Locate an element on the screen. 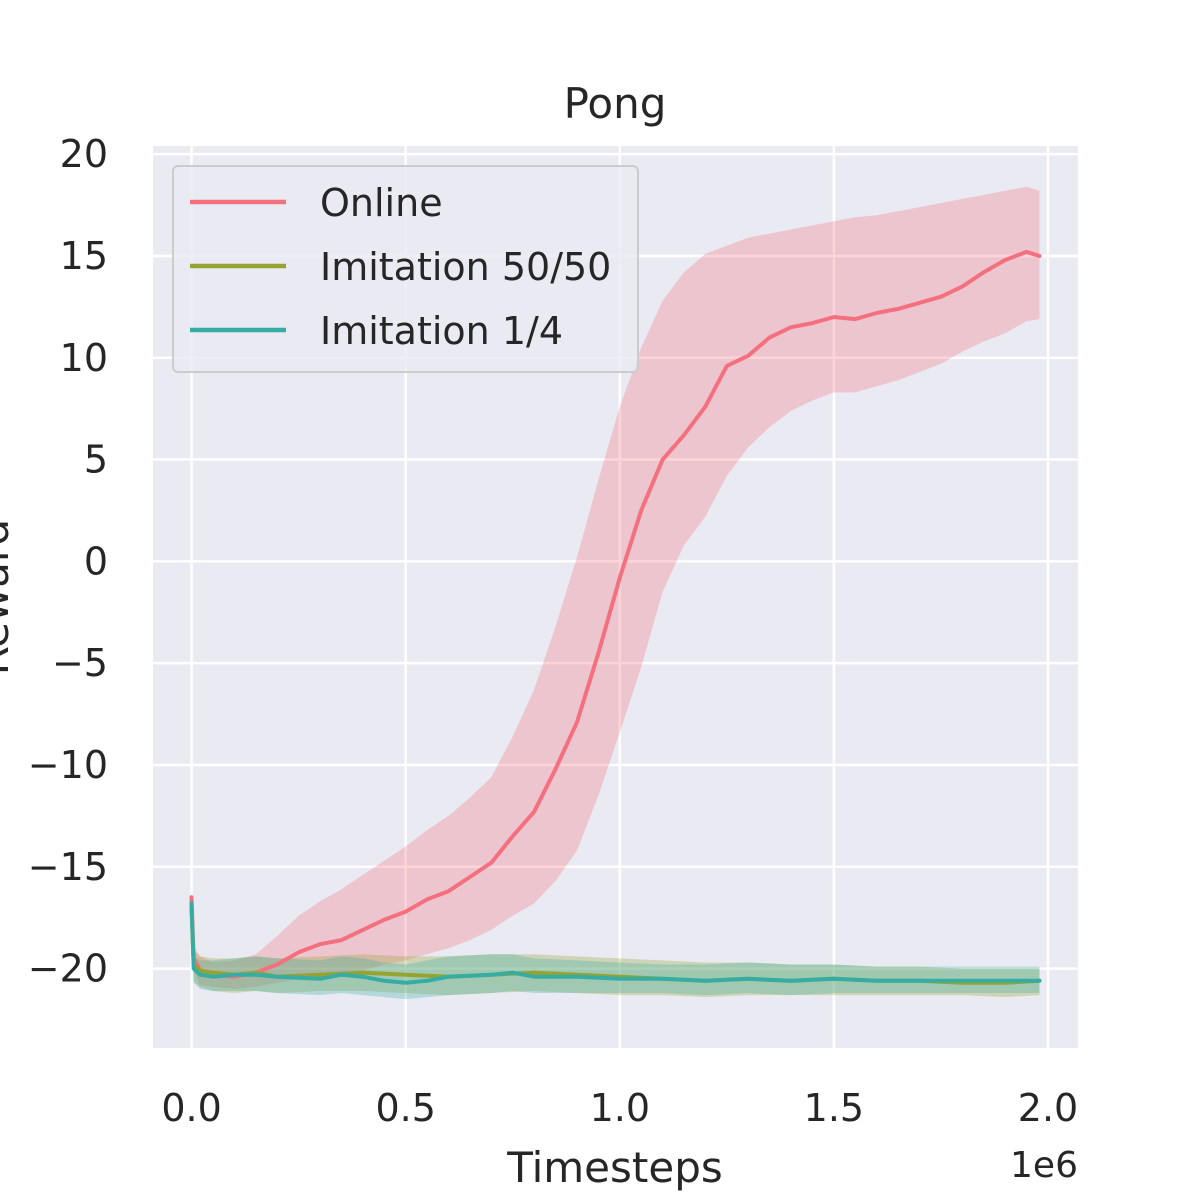  y-axis-title: Reward is located at coordinates (9, 597).